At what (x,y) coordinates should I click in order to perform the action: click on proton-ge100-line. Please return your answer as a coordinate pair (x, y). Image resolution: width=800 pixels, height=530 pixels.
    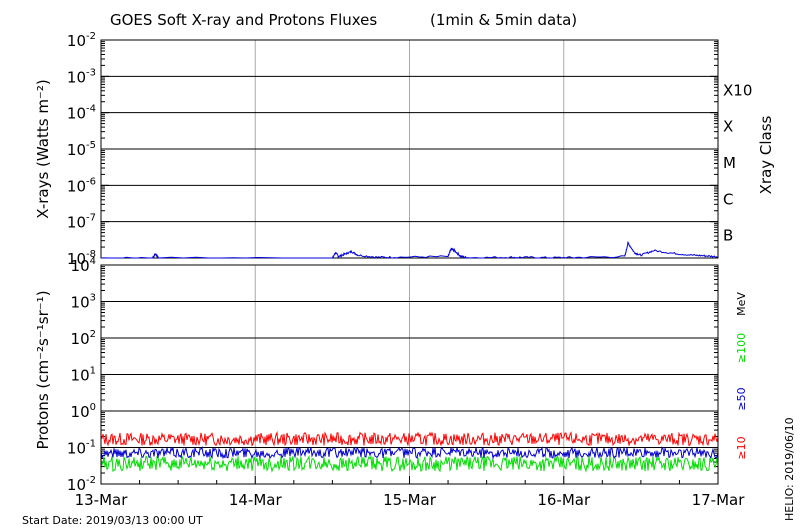
    Looking at the image, I should click on (409, 464).